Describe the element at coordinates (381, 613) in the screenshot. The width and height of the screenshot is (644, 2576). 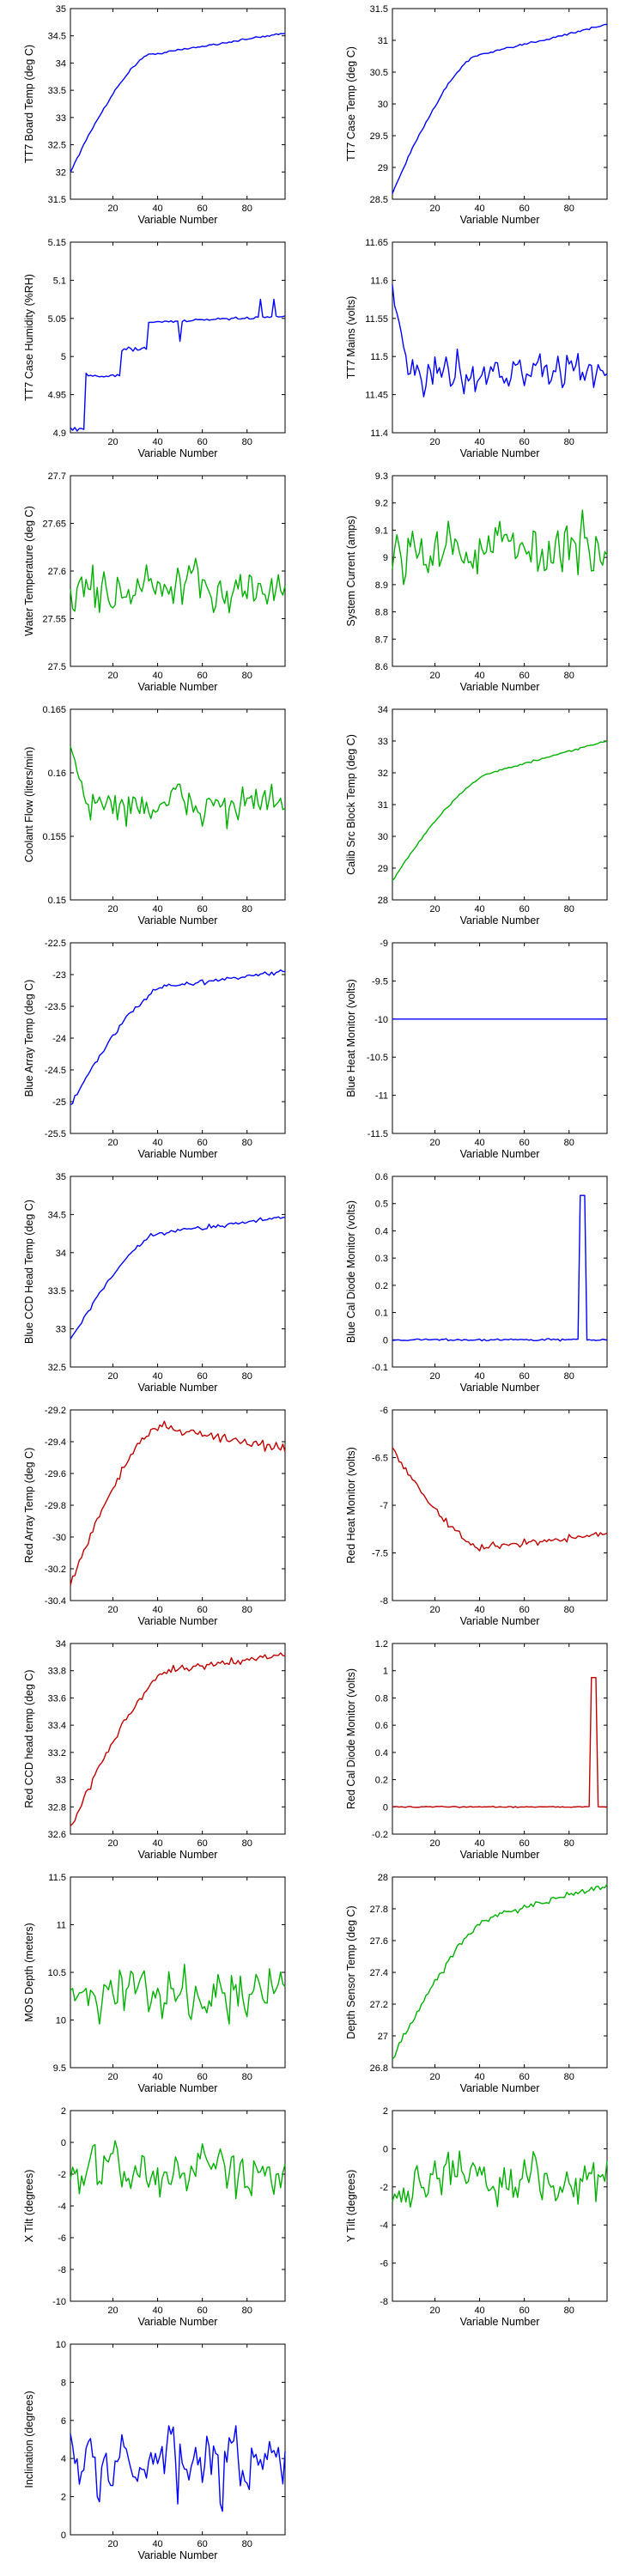
I see `y-tick-label: 8.8` at that location.